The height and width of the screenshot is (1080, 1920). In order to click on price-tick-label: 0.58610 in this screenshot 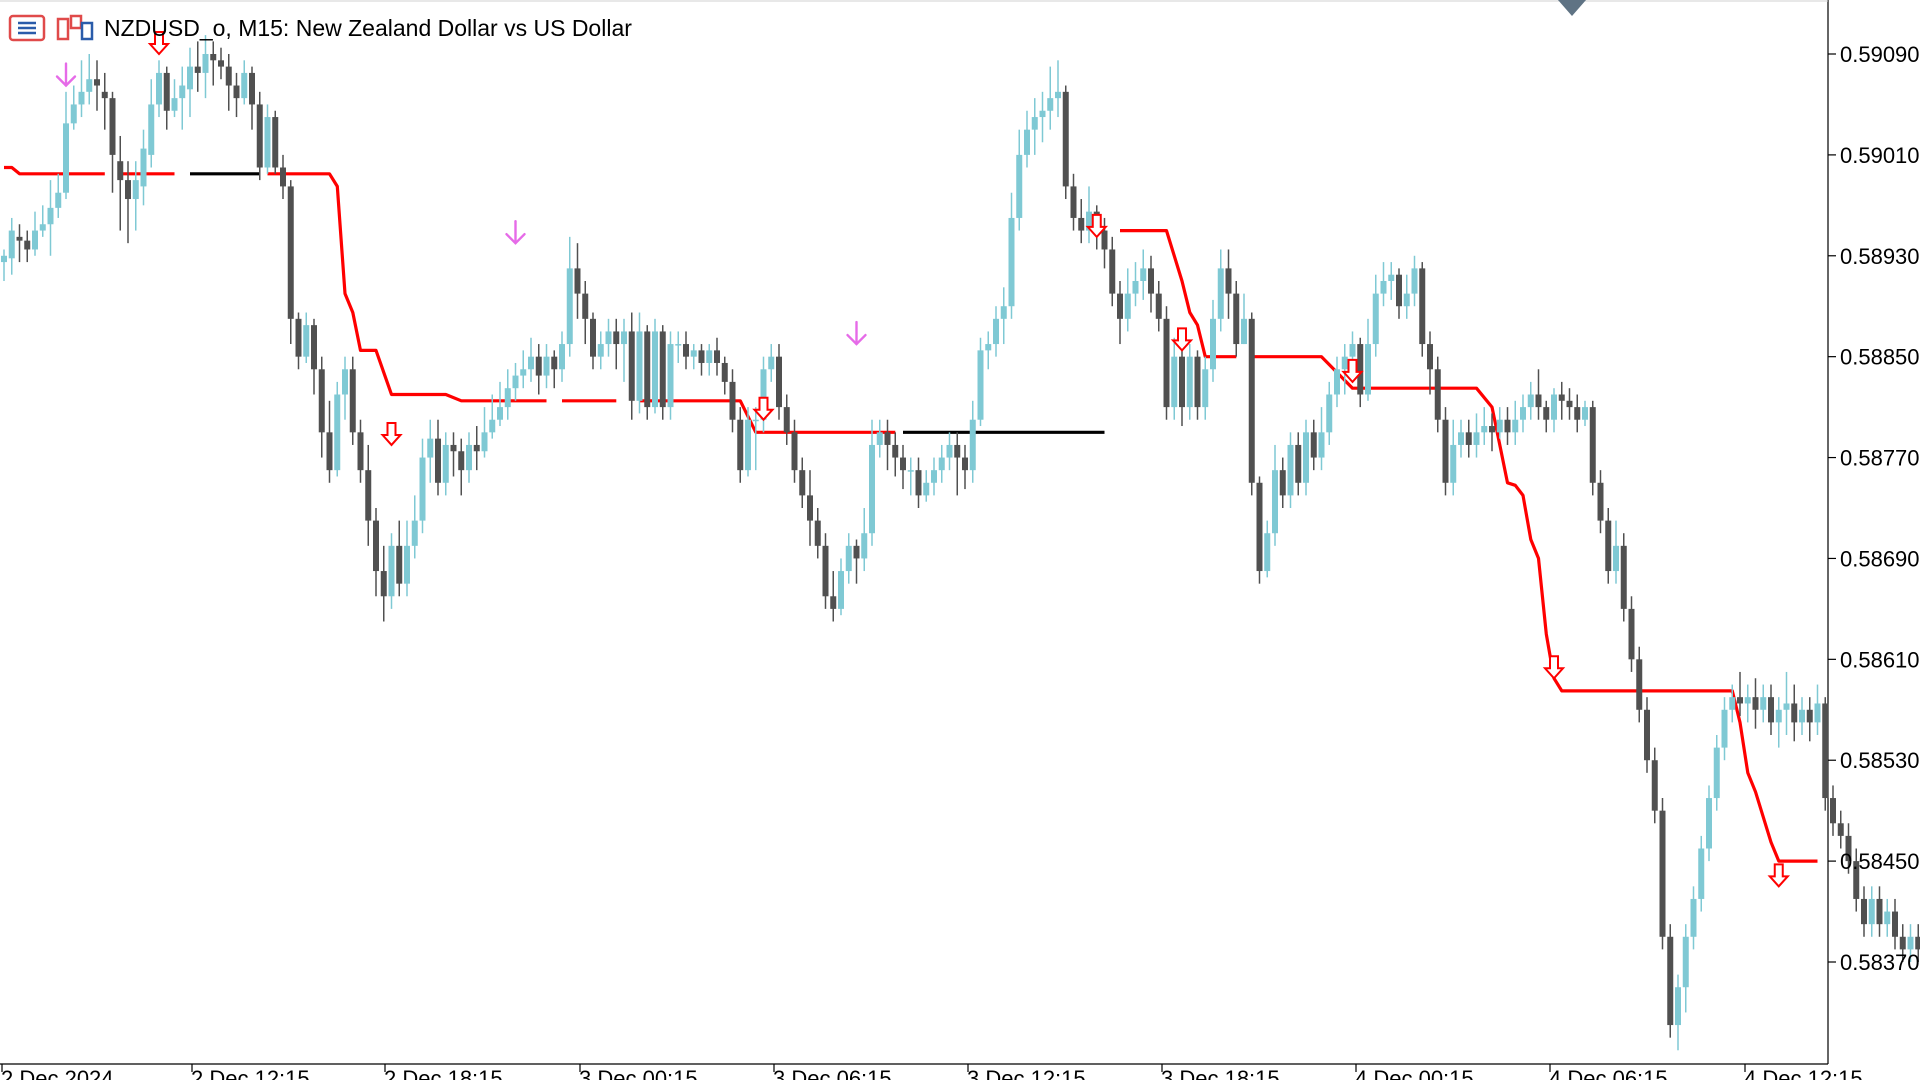, I will do `click(1880, 659)`.